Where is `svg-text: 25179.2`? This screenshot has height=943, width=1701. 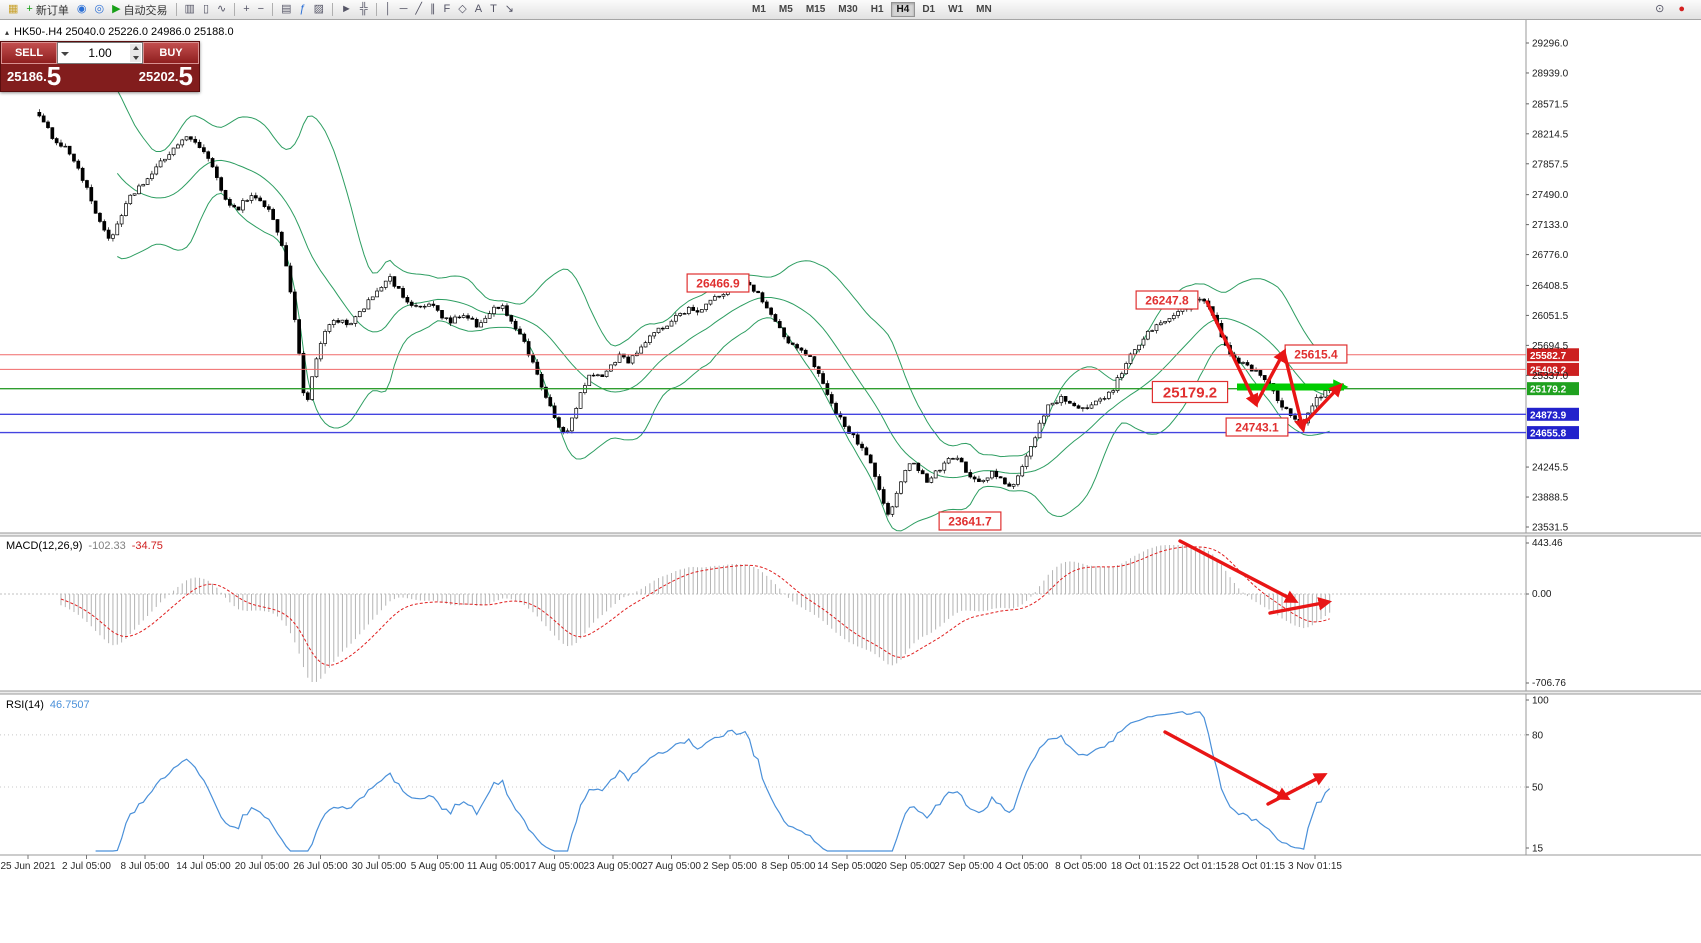 svg-text: 25179.2 is located at coordinates (1548, 390).